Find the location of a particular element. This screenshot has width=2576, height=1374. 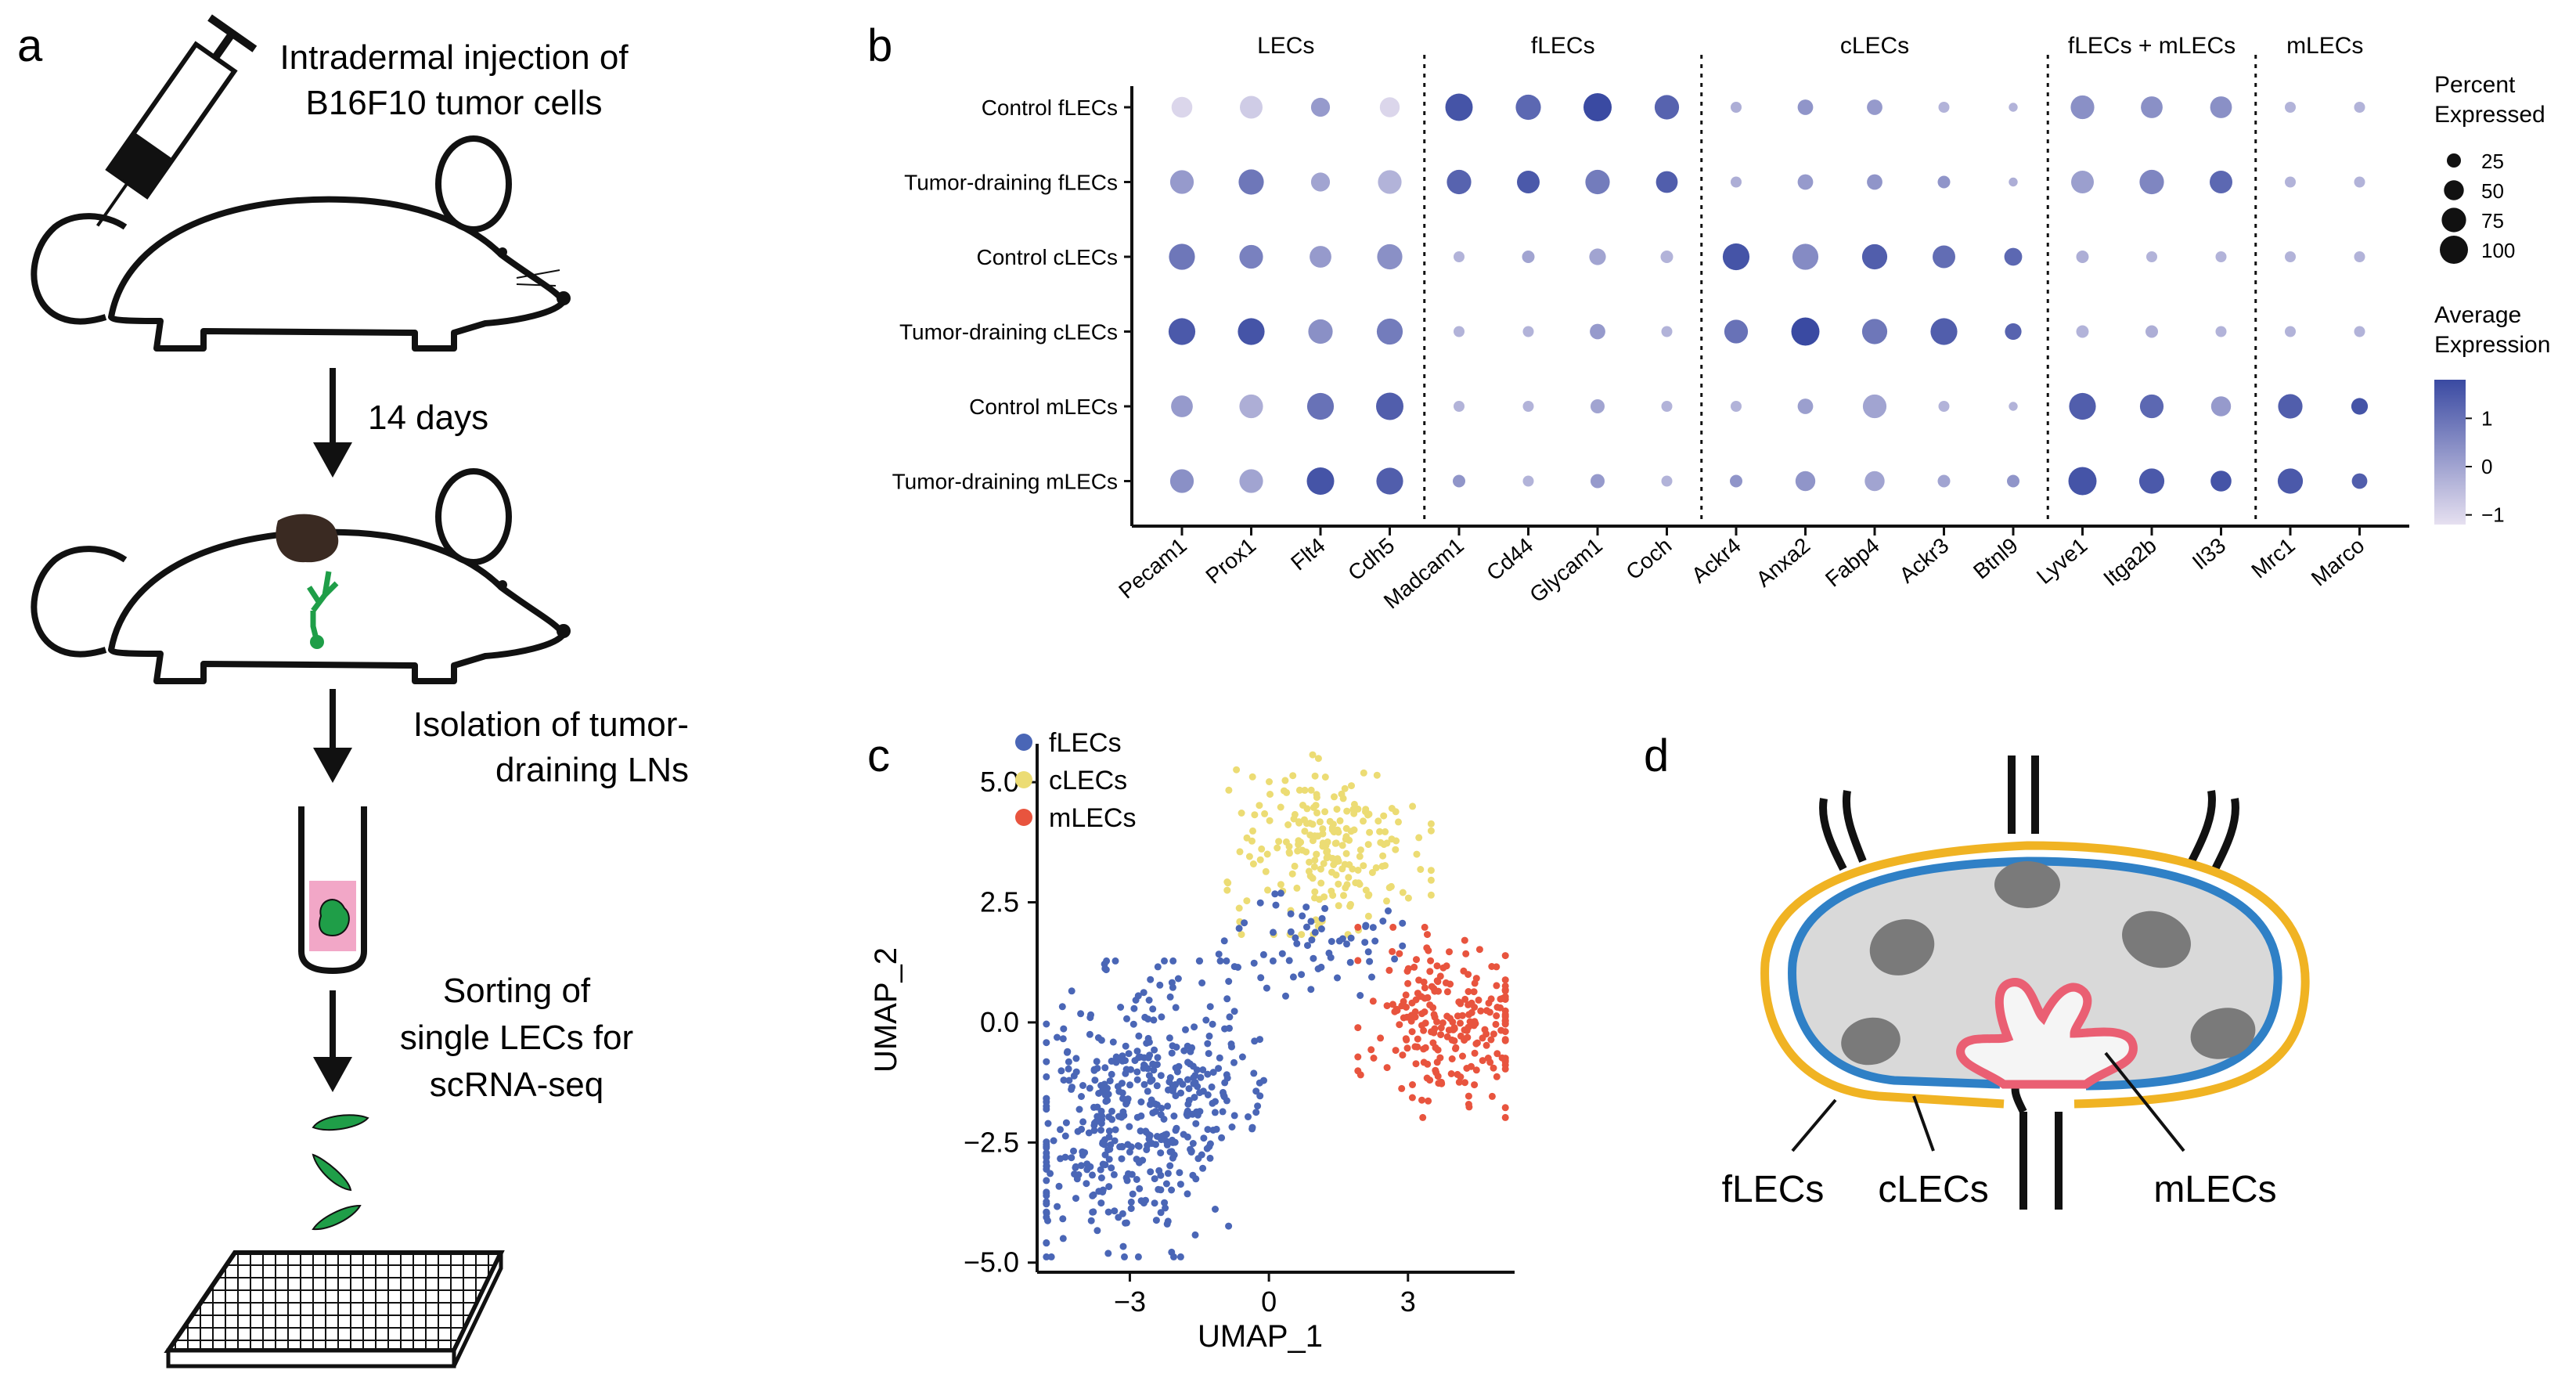

x-tick-label: 3 is located at coordinates (1408, 1302).